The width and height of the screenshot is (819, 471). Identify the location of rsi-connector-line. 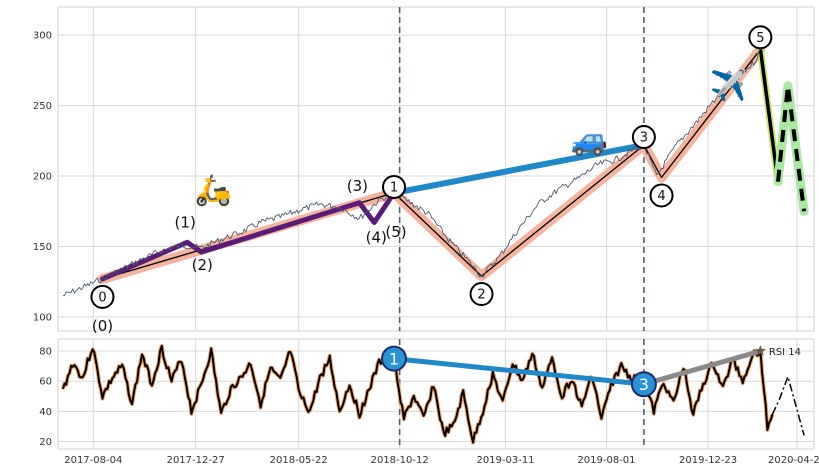
(519, 371).